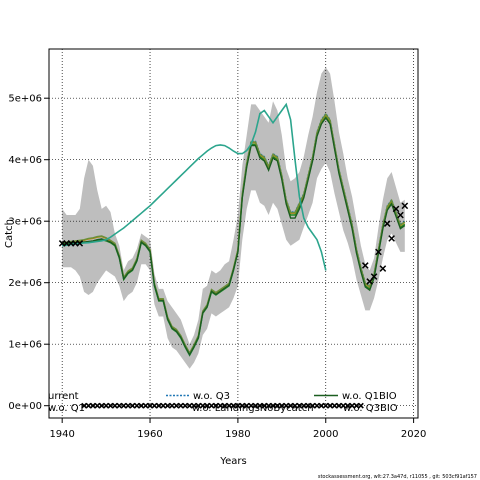 The width and height of the screenshot is (480, 480). Describe the element at coordinates (370, 408) in the screenshot. I see `legend-entry: w.o. Q3BIO` at that location.